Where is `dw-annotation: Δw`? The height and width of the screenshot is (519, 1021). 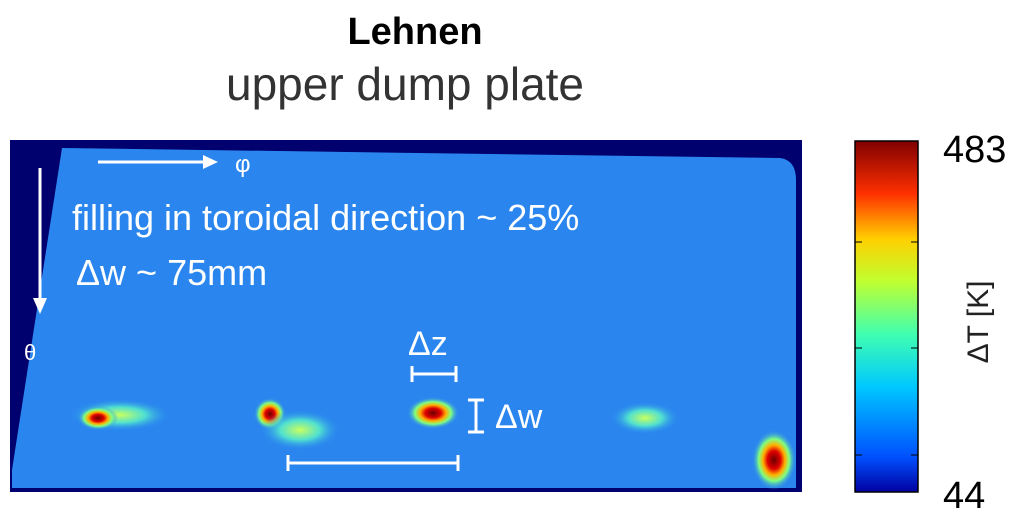 dw-annotation: Δw is located at coordinates (519, 417).